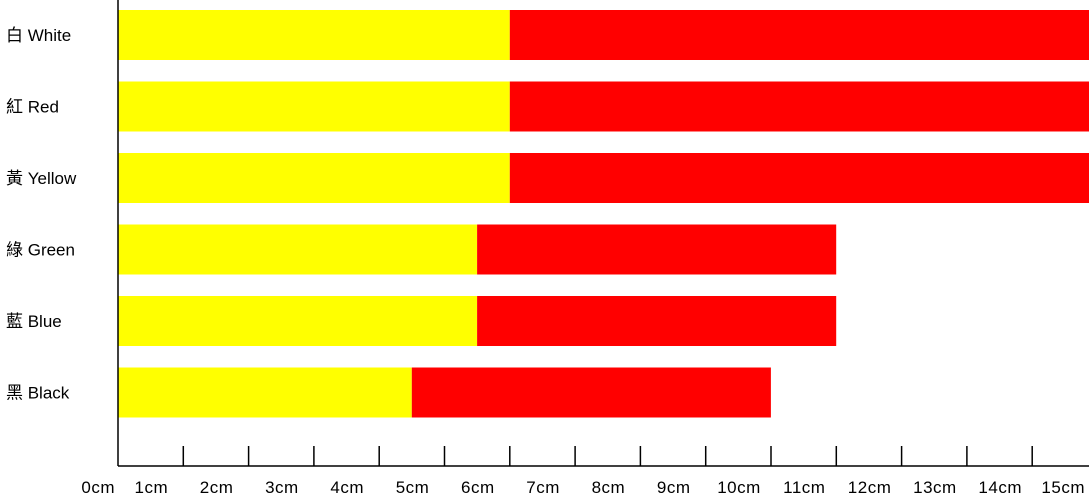 The height and width of the screenshot is (499, 1089). Describe the element at coordinates (347, 487) in the screenshot. I see `x-tick-label: 4cm` at that location.